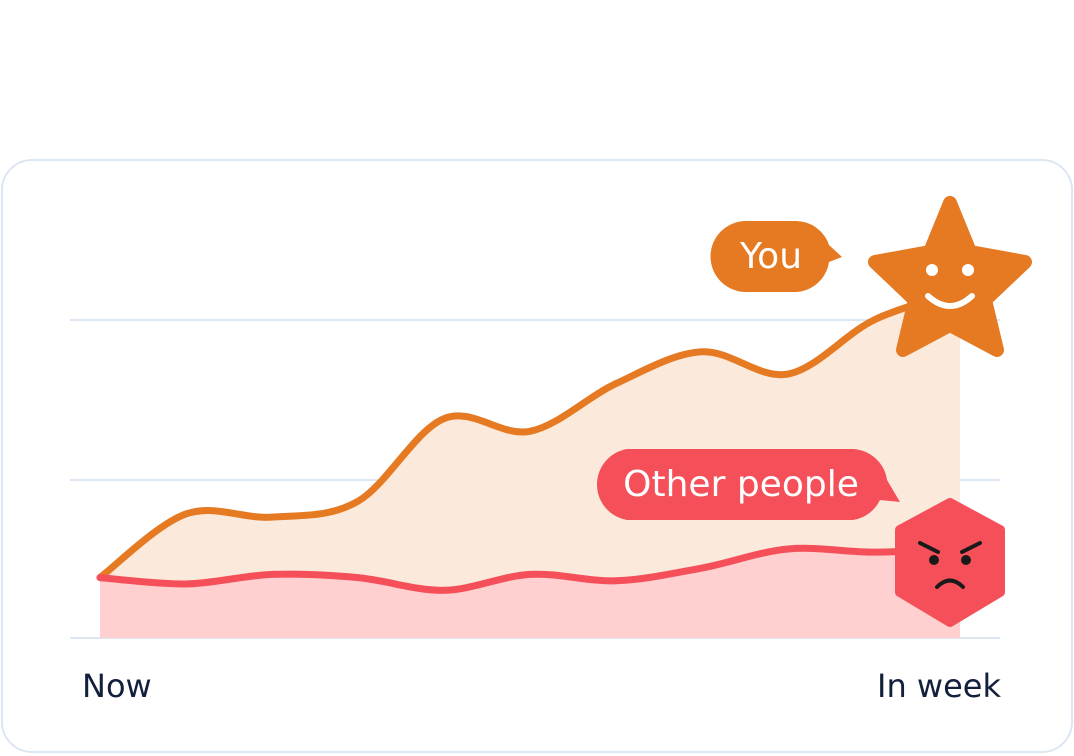  I want to click on x-labels: Now In week, so click(541, 686).